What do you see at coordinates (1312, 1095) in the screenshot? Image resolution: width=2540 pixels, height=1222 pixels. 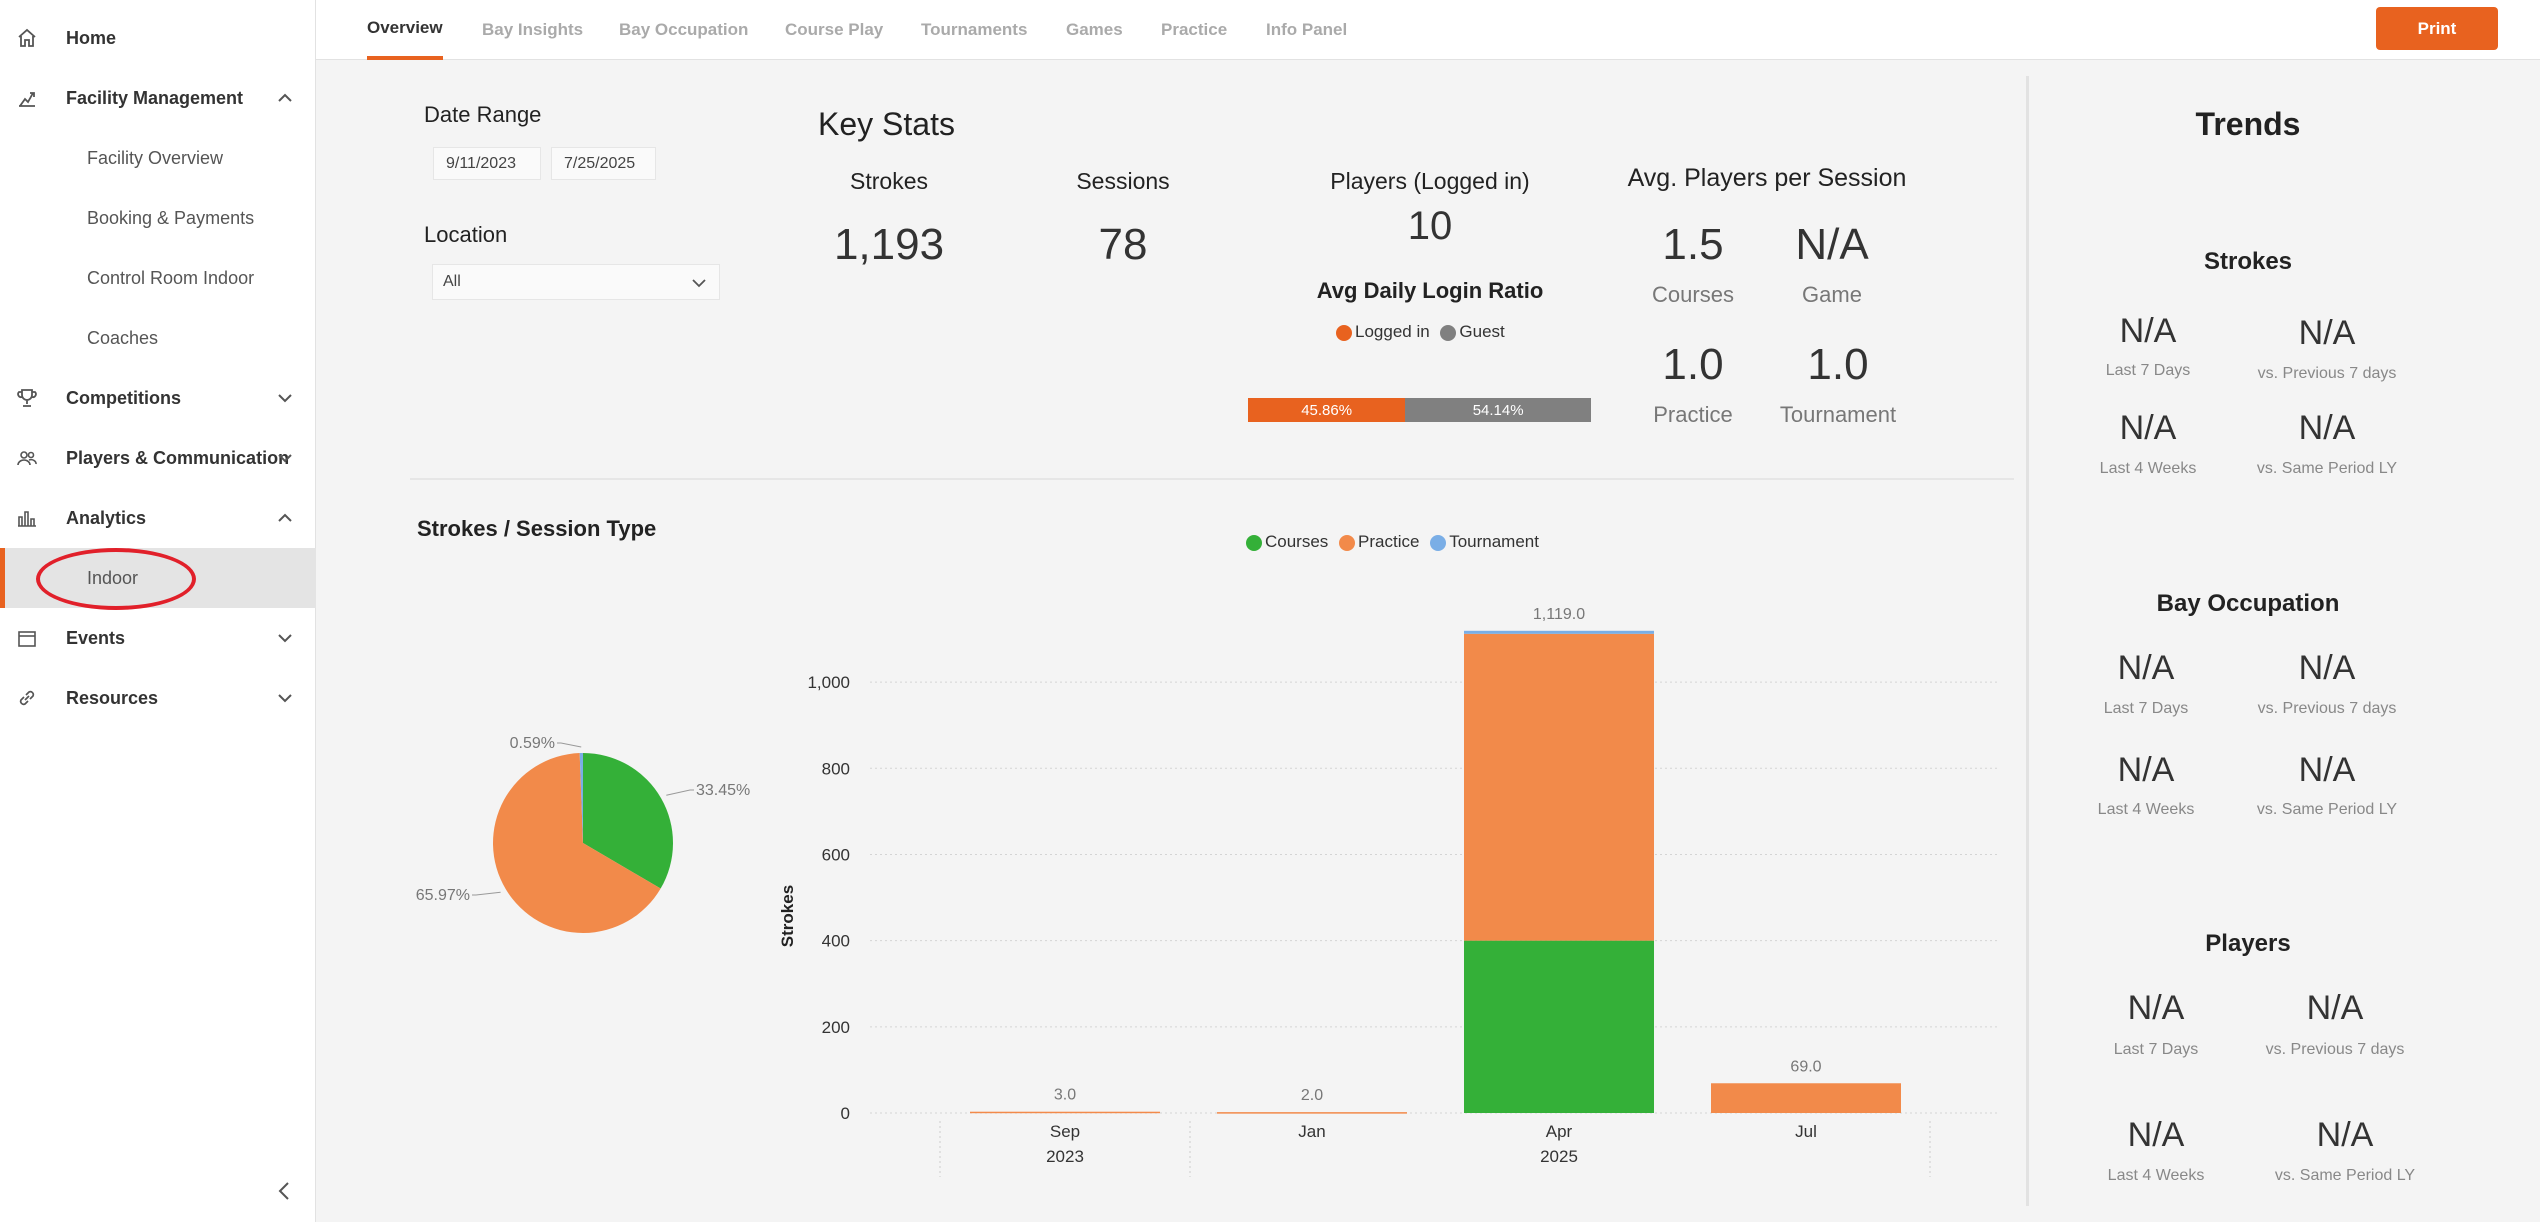 I see `bar-total-label: 2.0` at bounding box center [1312, 1095].